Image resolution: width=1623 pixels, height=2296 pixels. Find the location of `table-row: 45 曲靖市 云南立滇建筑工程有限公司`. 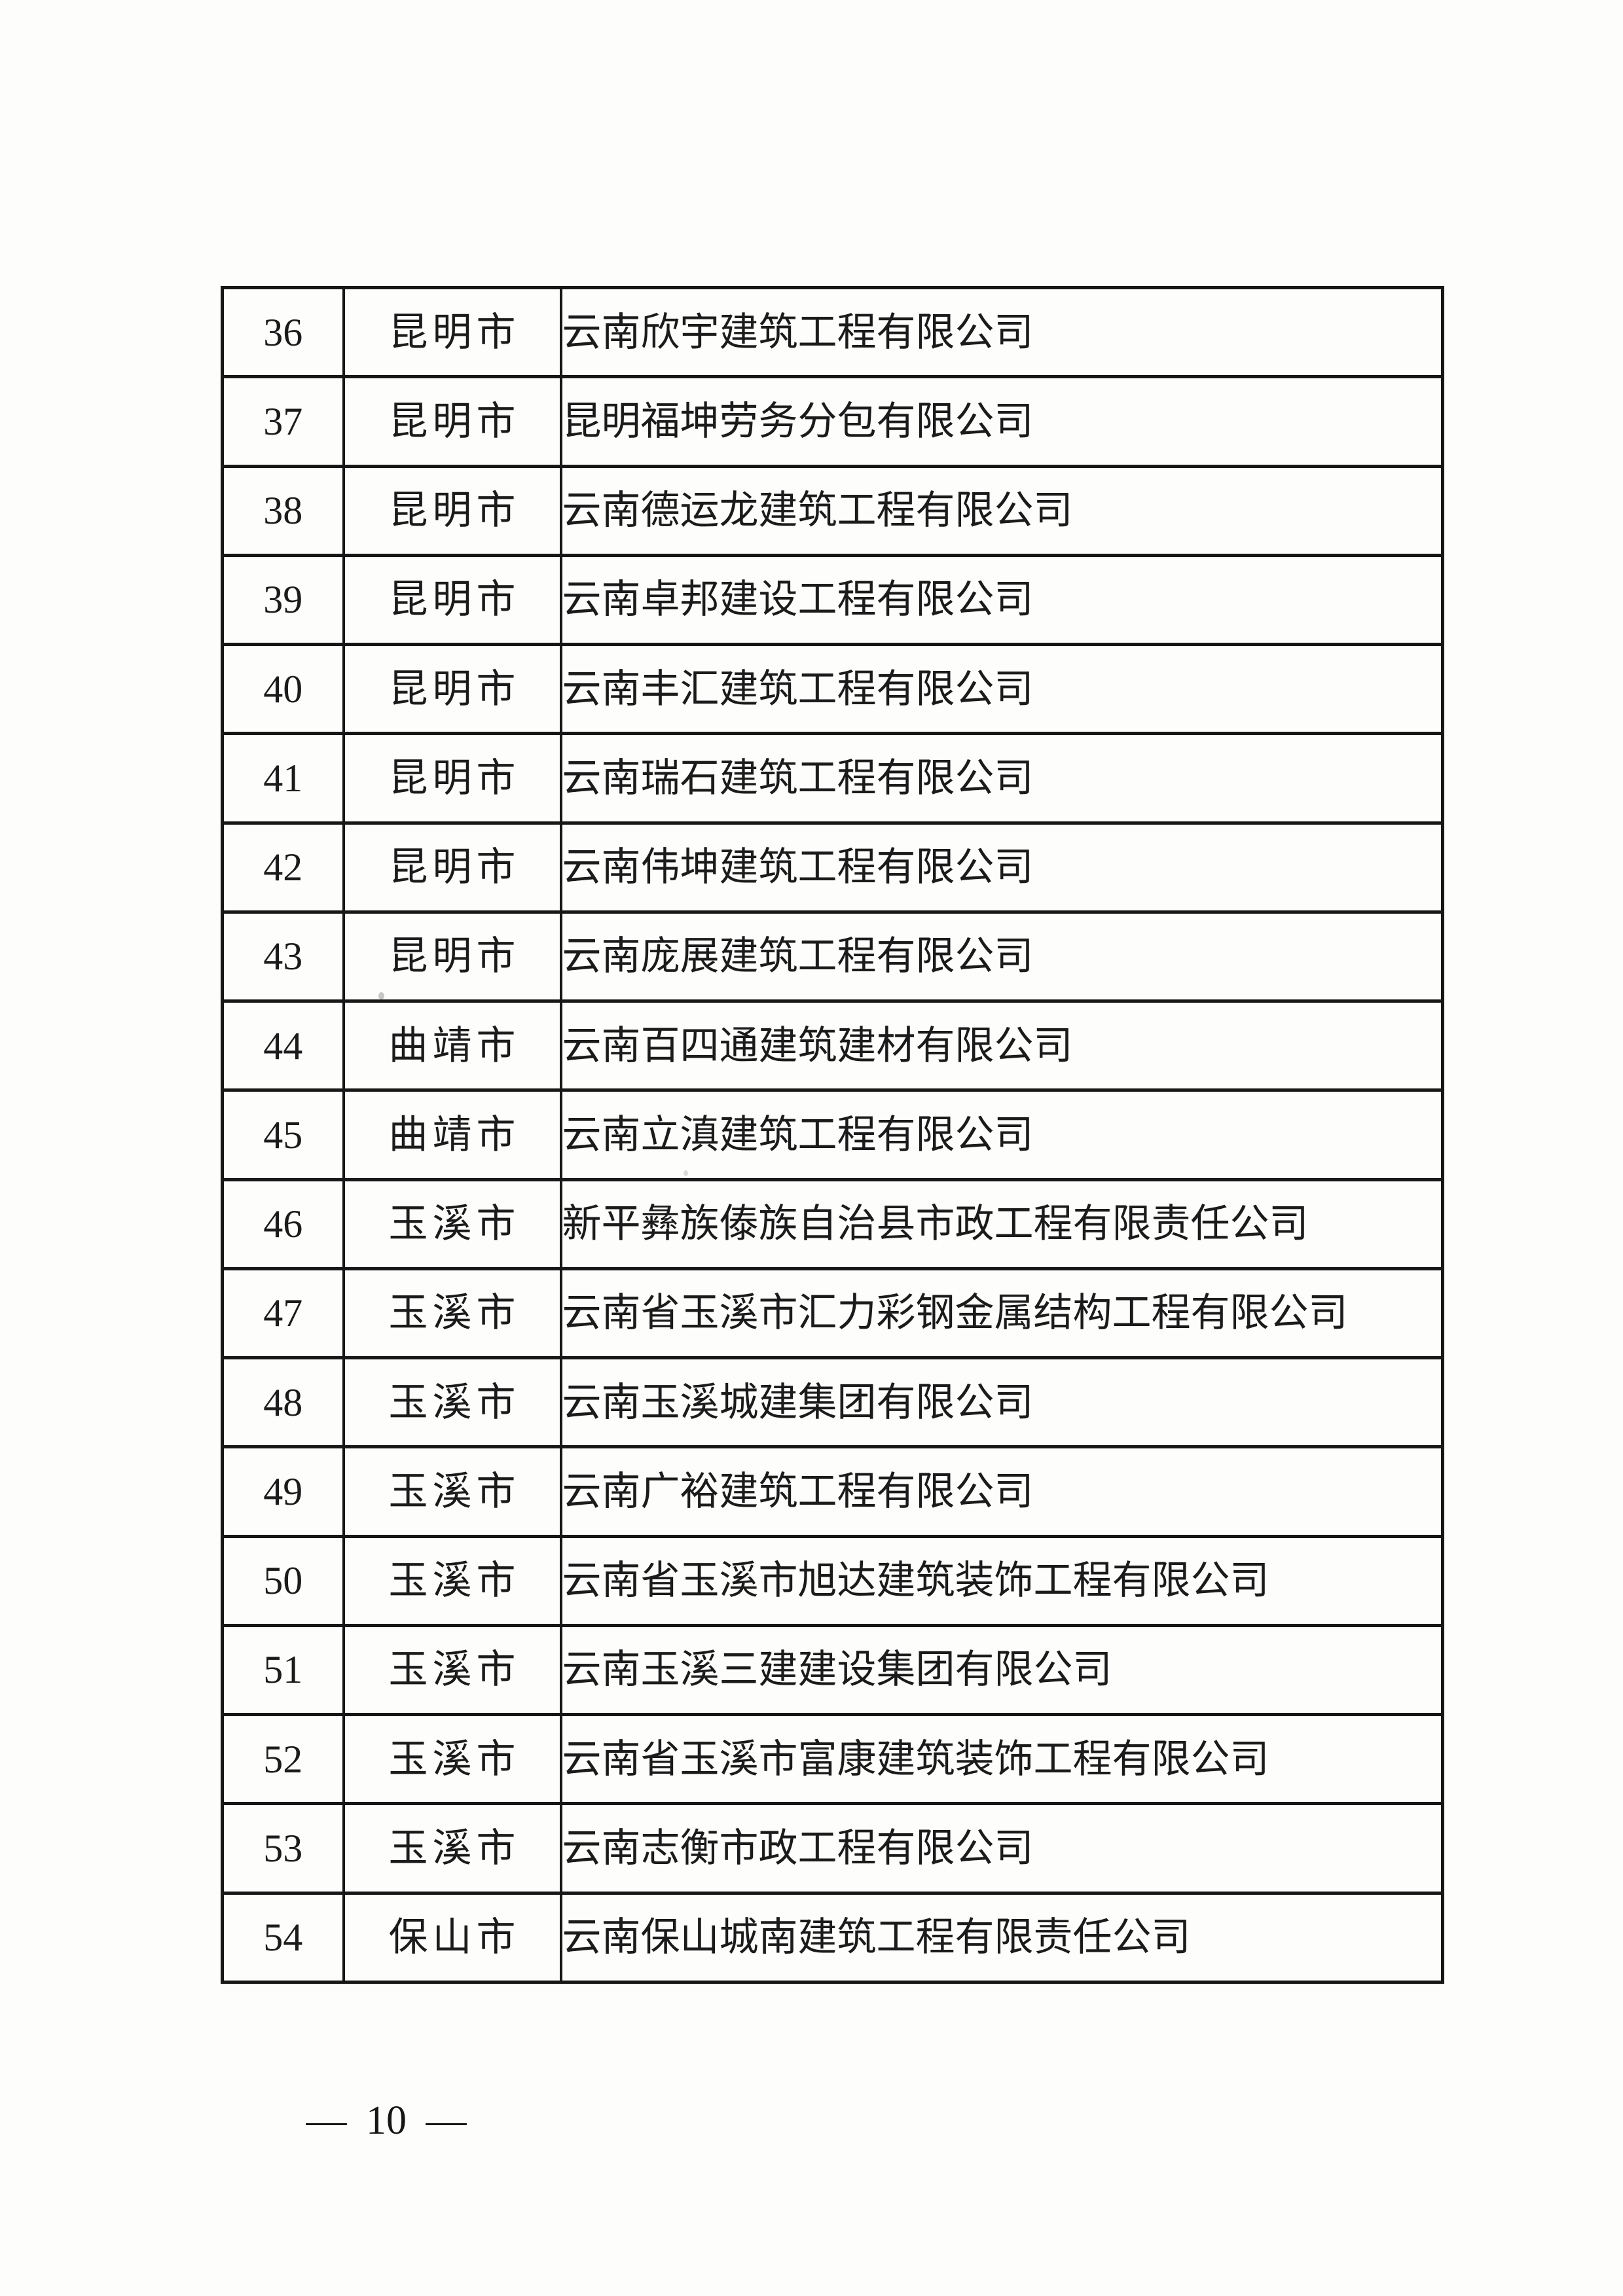

table-row: 45 曲靖市 云南立滇建筑工程有限公司 is located at coordinates (832, 1134).